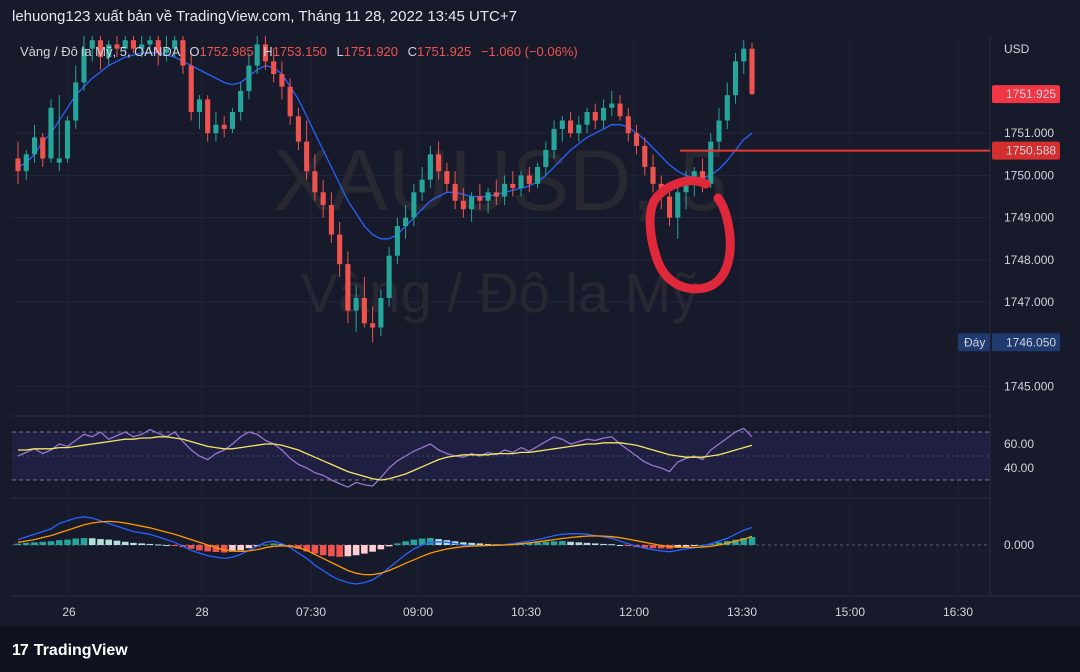 The image size is (1080, 672). Describe the element at coordinates (500, 181) in the screenshot. I see `watermark-ticker: XAUUSD, 5` at that location.